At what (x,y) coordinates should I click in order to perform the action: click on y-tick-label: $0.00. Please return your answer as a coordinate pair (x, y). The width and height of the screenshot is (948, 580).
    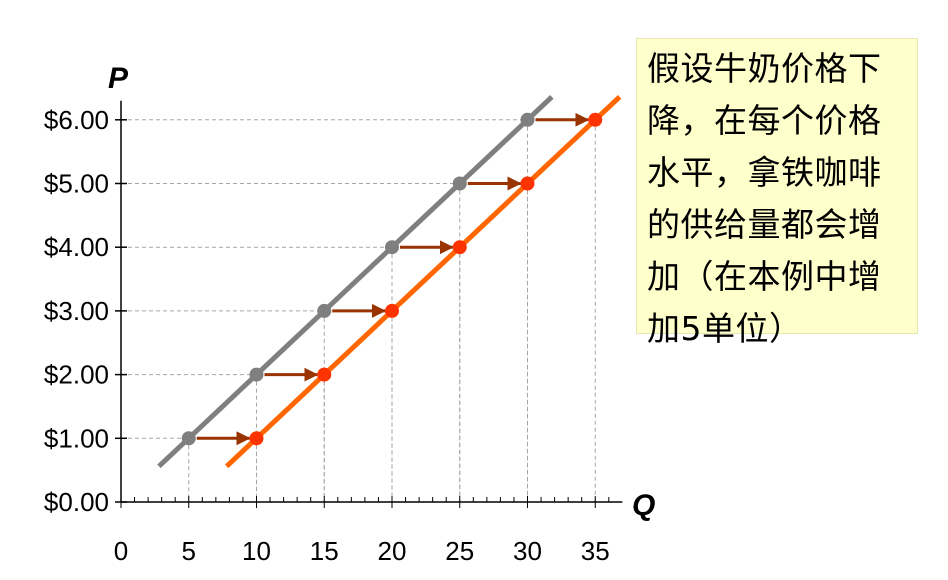
    Looking at the image, I should click on (76, 502).